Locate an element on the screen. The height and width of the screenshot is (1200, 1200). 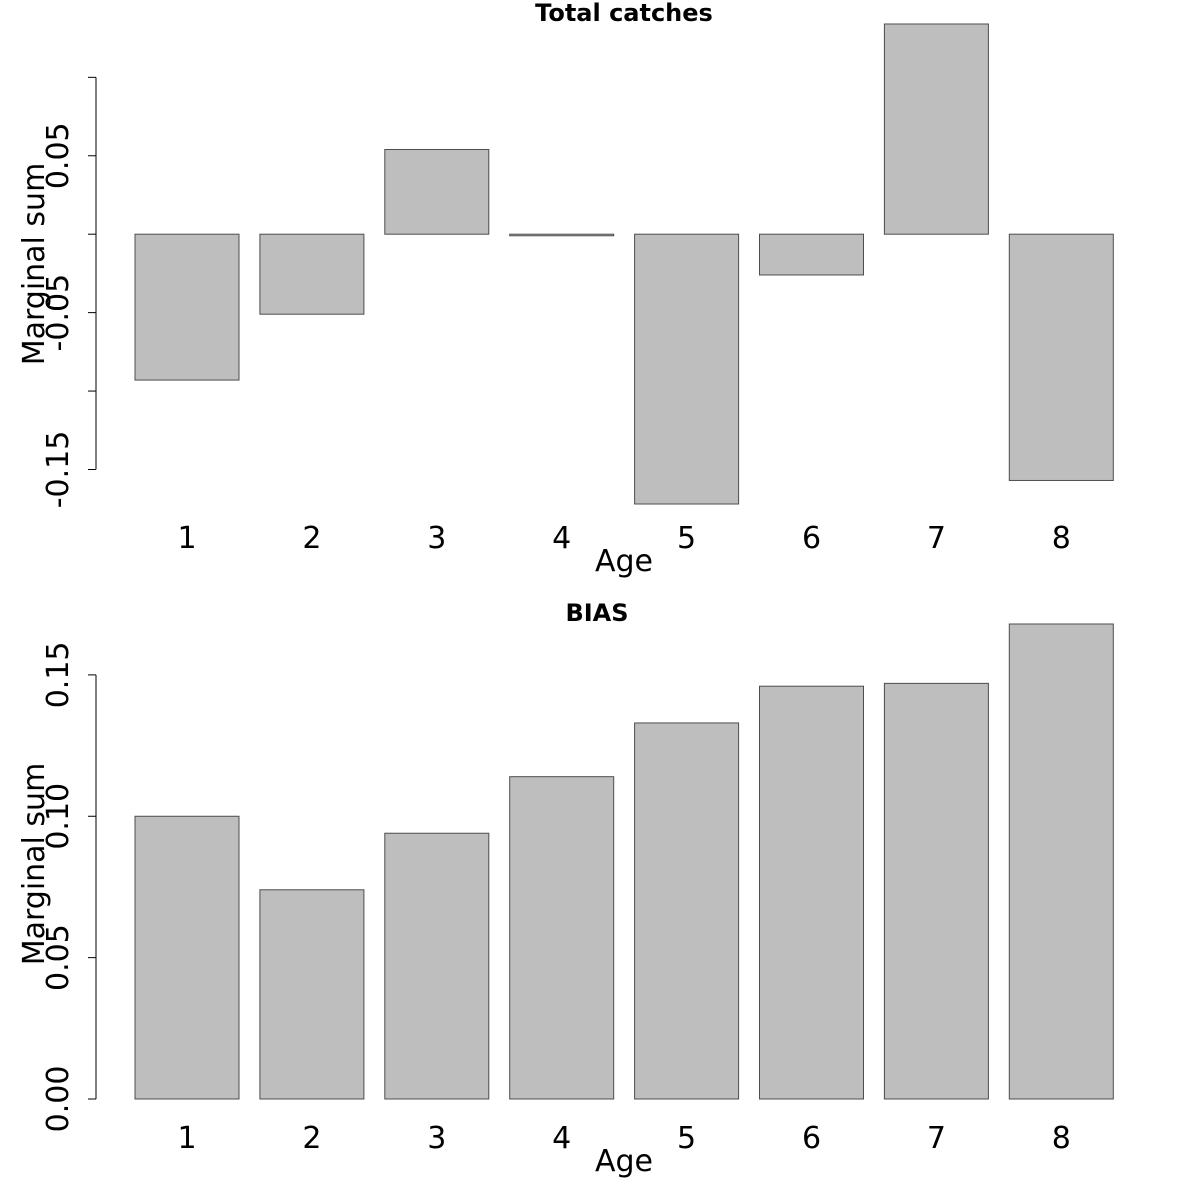
y-tick-label: -0.15 is located at coordinates (58, 470).